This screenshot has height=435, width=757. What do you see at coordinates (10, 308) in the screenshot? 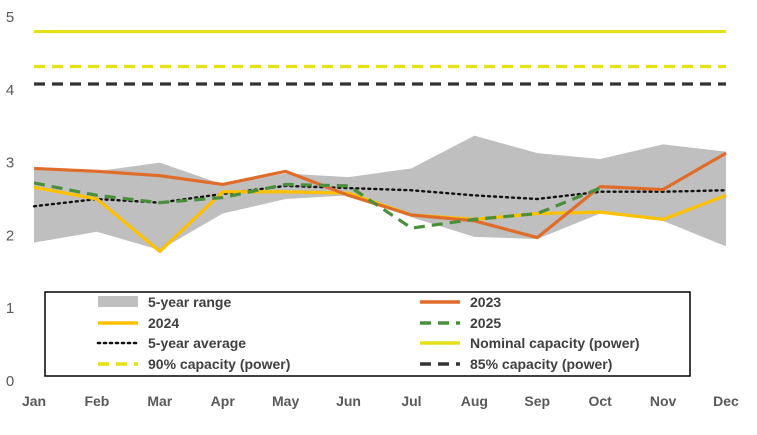
I see `y-tick-label: 1` at bounding box center [10, 308].